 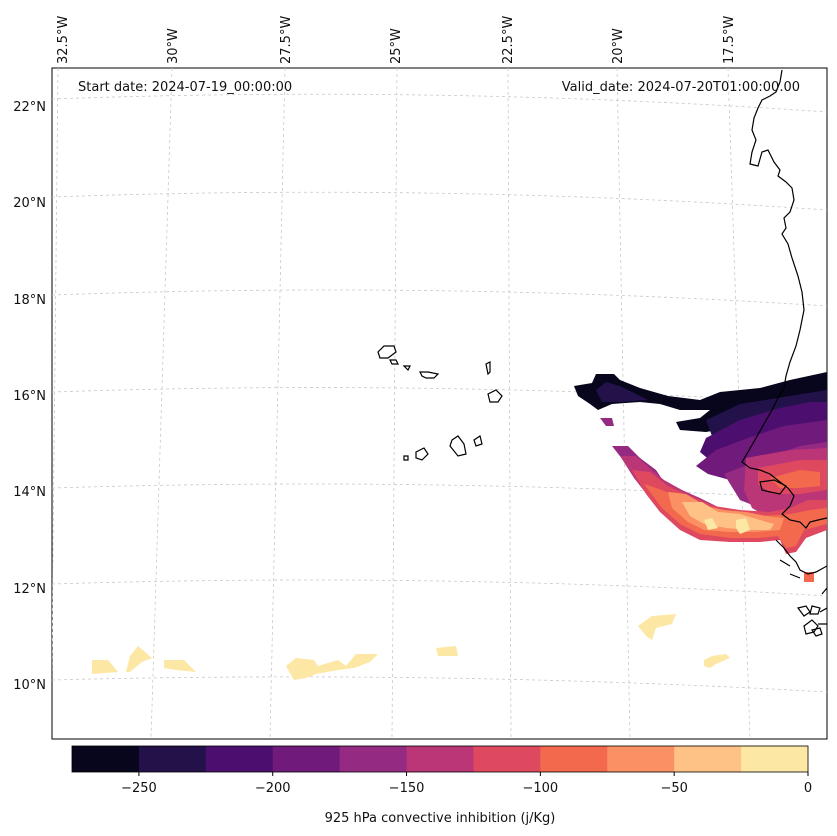 What do you see at coordinates (508, 40) in the screenshot?
I see `lon-label: 22.5°W` at bounding box center [508, 40].